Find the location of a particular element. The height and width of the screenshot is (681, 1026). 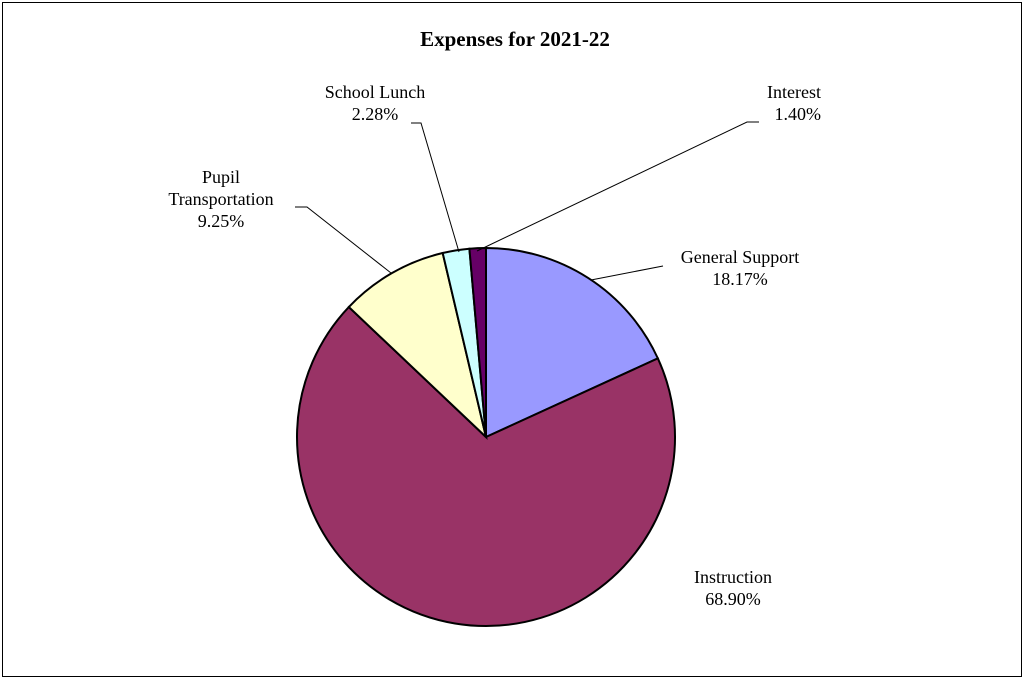

leader-lines is located at coordinates (527, 201).